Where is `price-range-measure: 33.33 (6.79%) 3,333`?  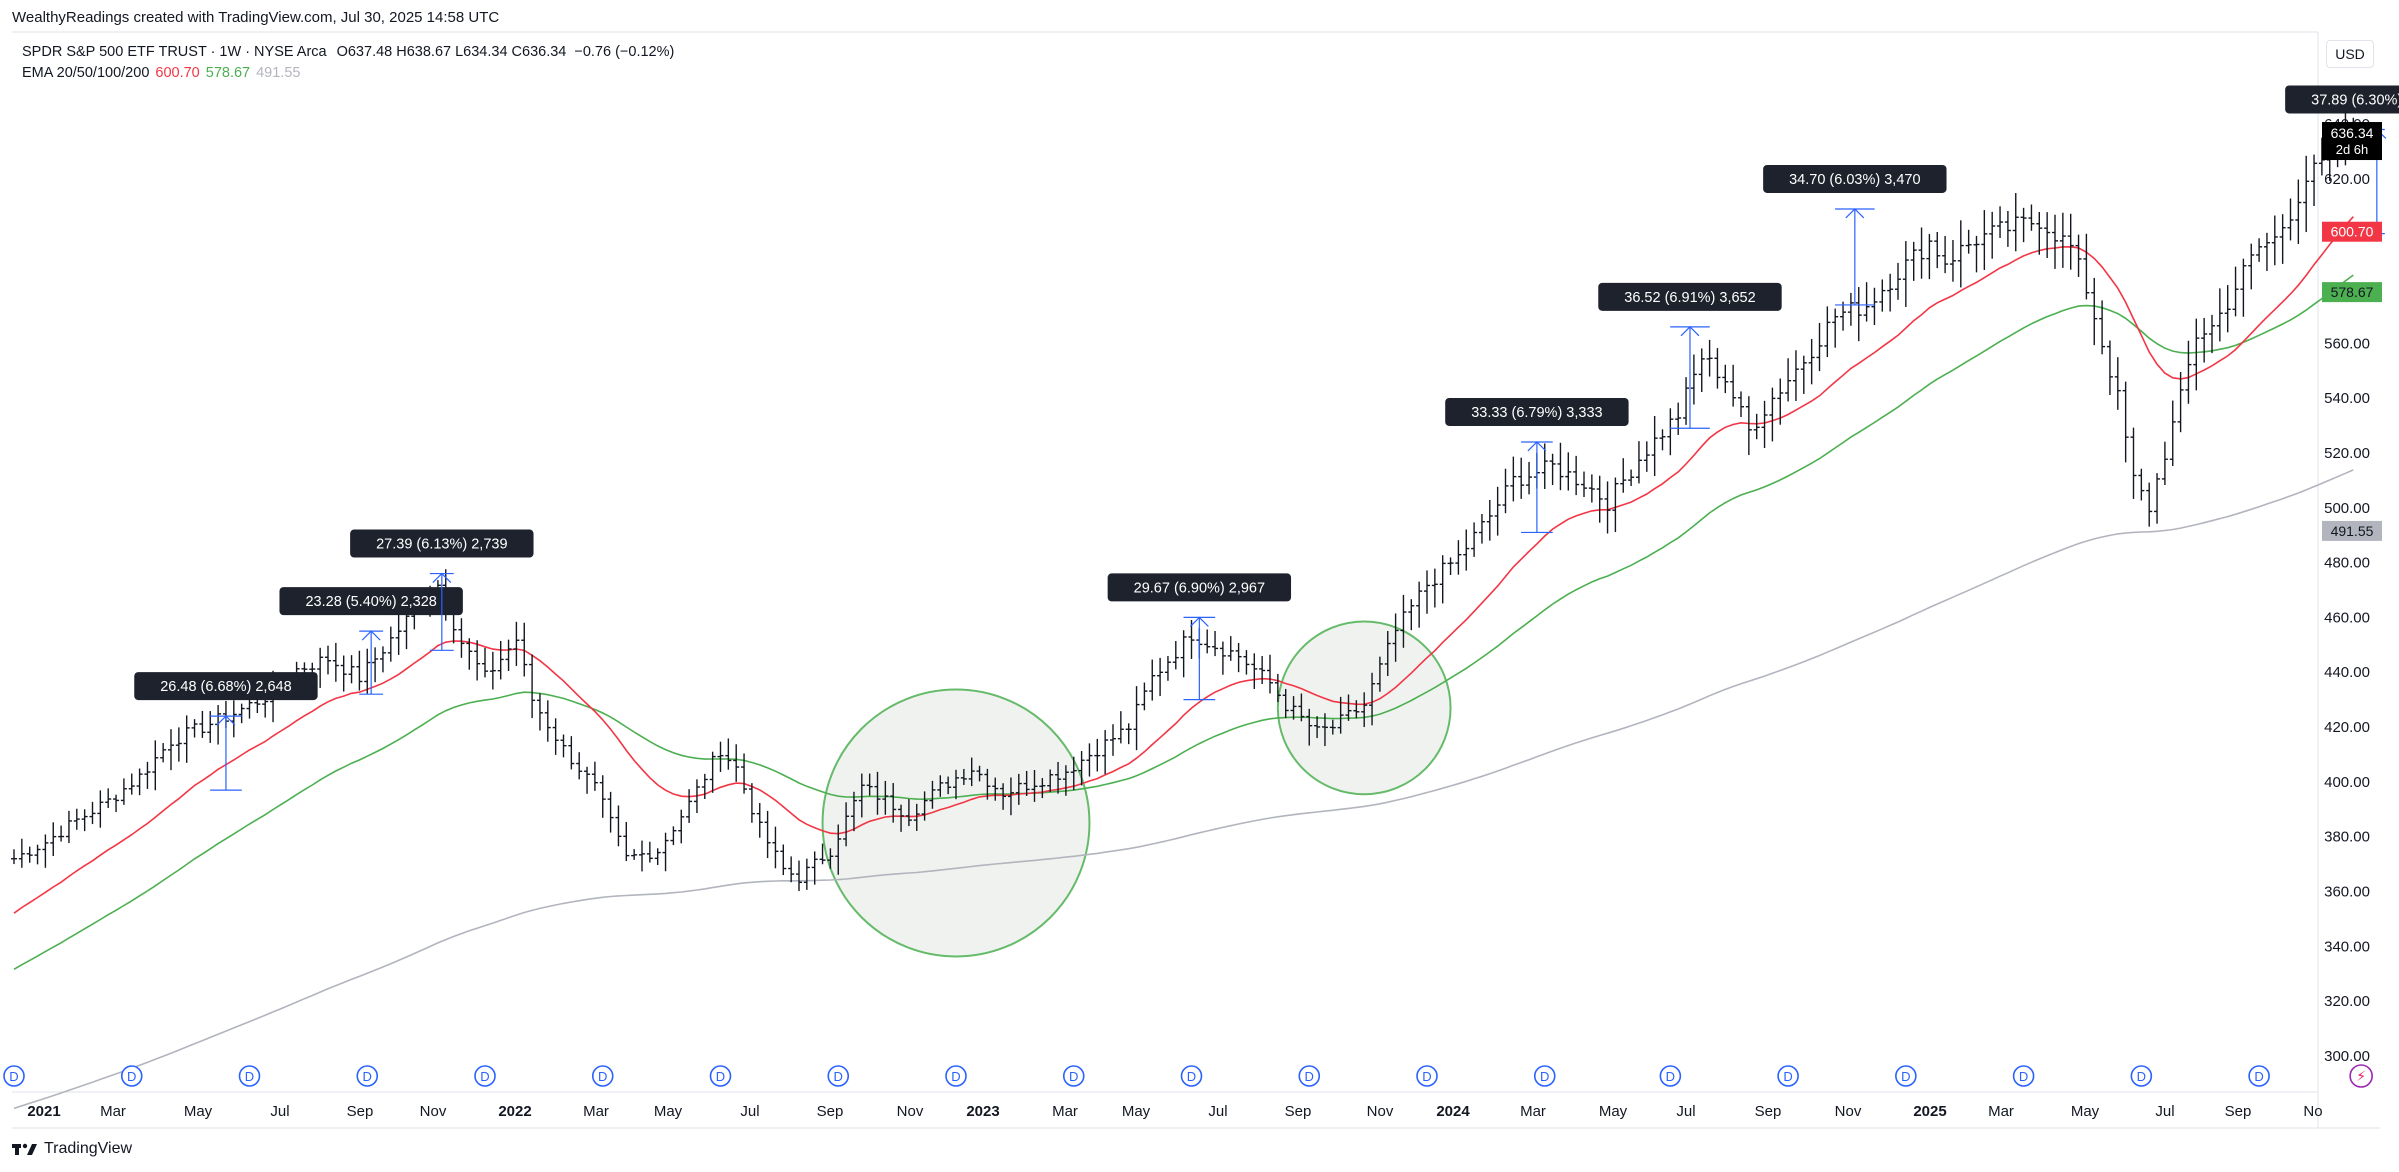 price-range-measure: 33.33 (6.79%) 3,333 is located at coordinates (1537, 465).